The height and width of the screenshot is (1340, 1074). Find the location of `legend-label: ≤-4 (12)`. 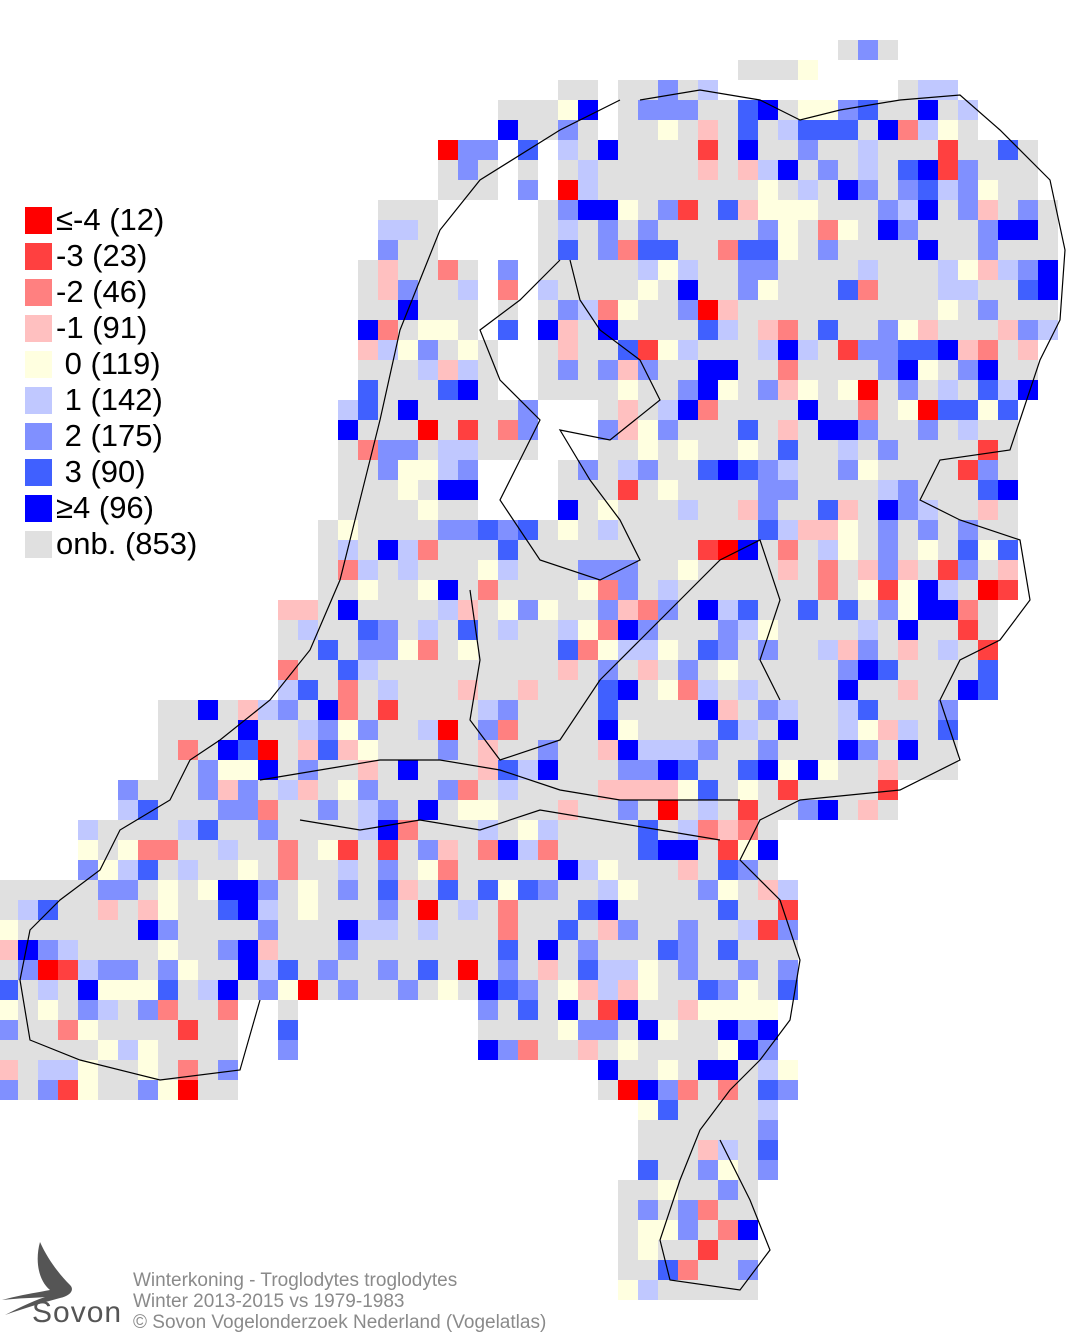

legend-label: ≤-4 (12) is located at coordinates (110, 219).